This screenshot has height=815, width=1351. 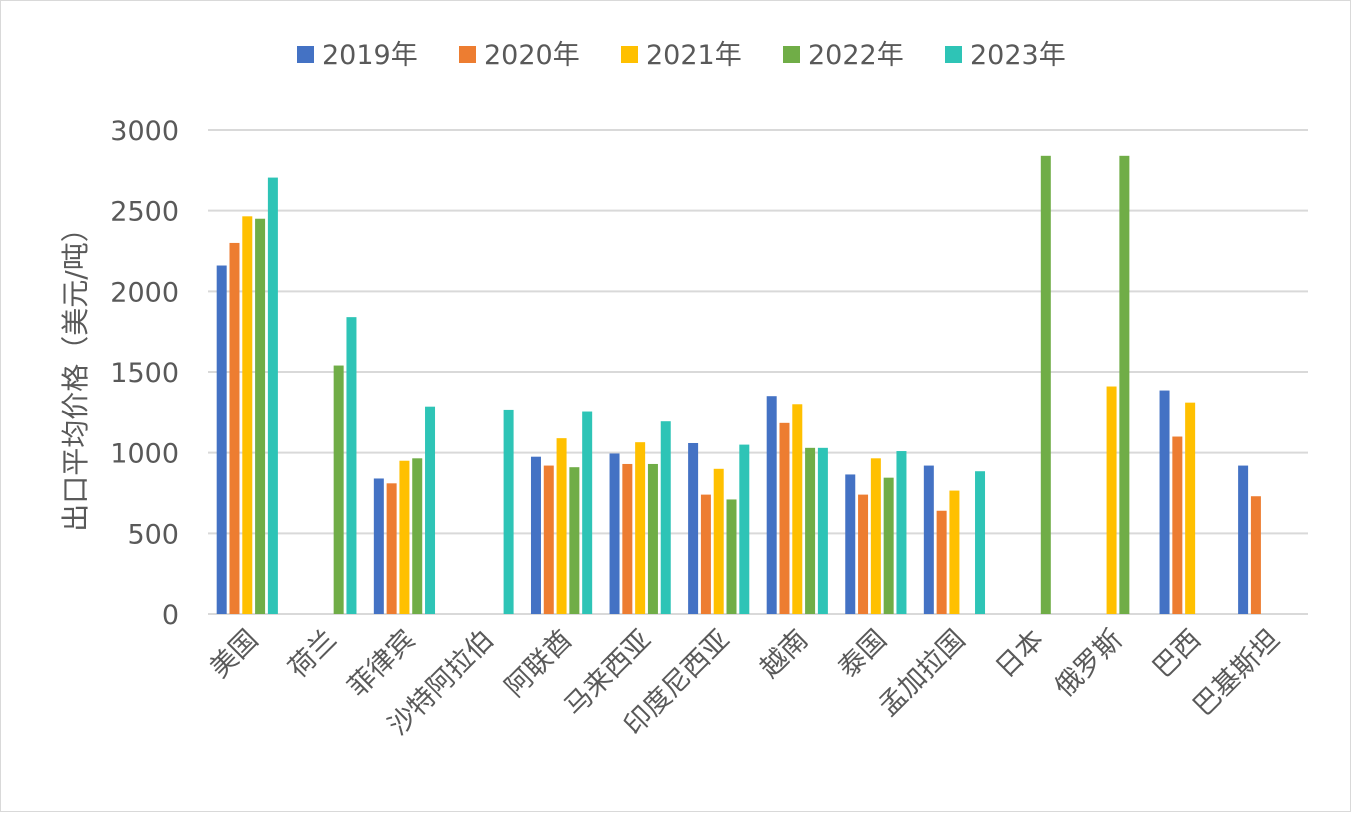 What do you see at coordinates (144, 292) in the screenshot?
I see `y-tick-label: 2000` at bounding box center [144, 292].